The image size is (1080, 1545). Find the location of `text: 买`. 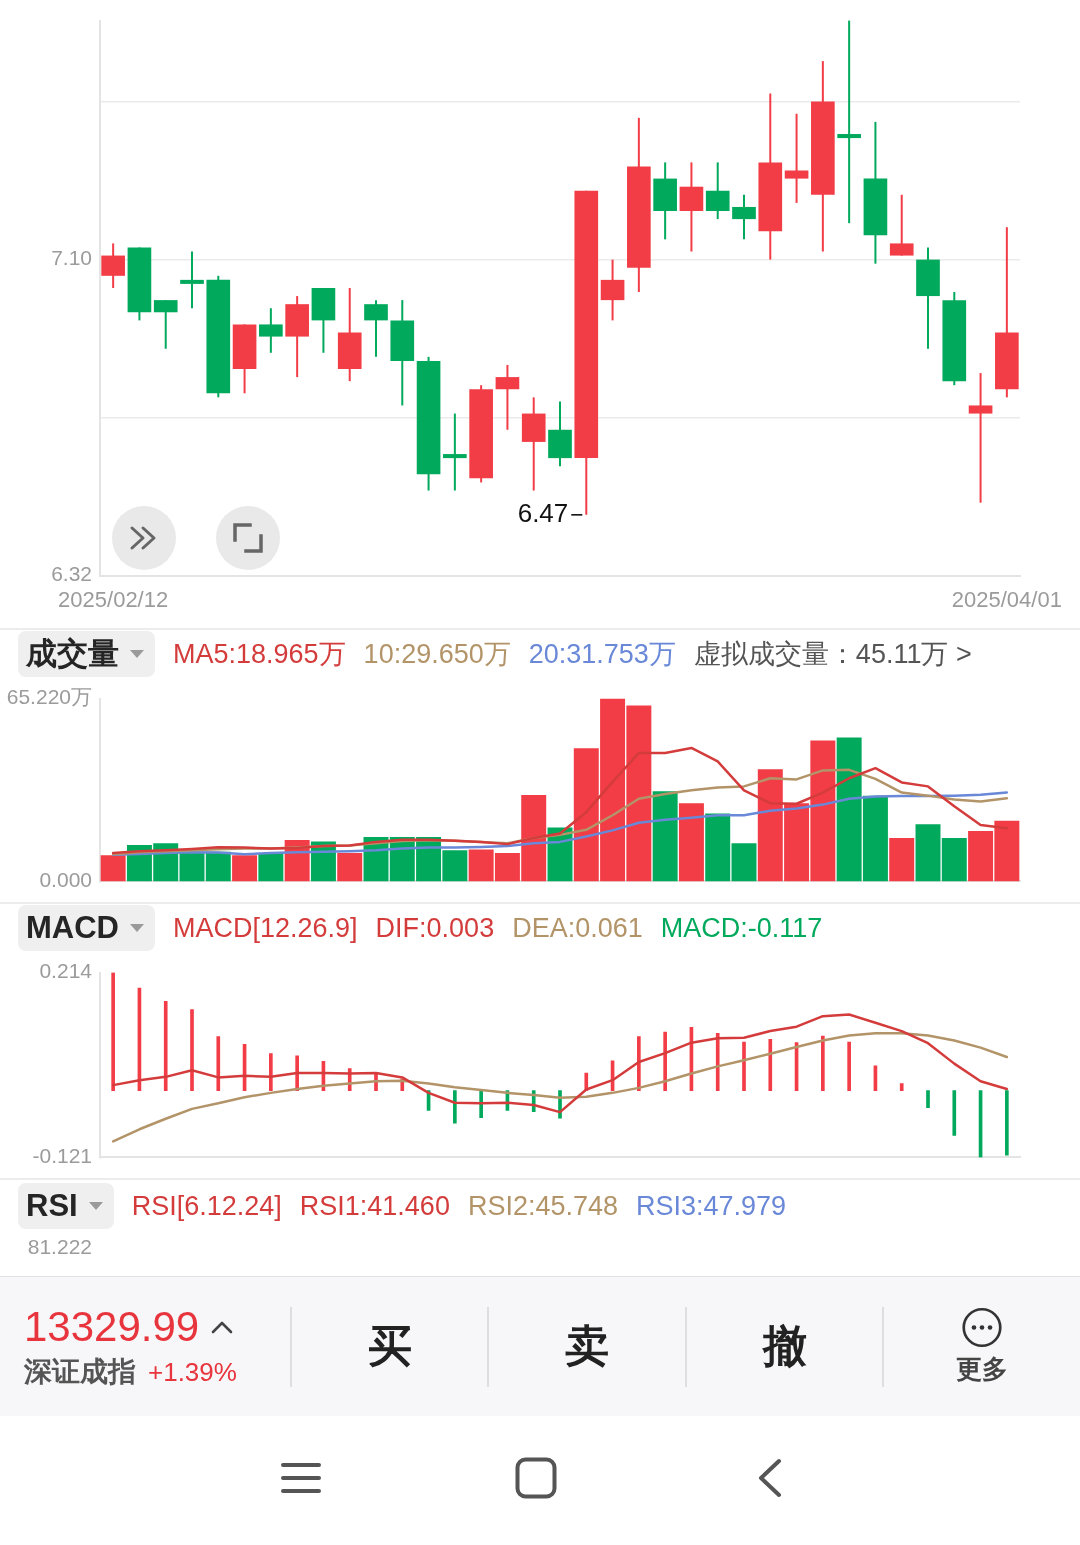

text: 买 is located at coordinates (389, 1346).